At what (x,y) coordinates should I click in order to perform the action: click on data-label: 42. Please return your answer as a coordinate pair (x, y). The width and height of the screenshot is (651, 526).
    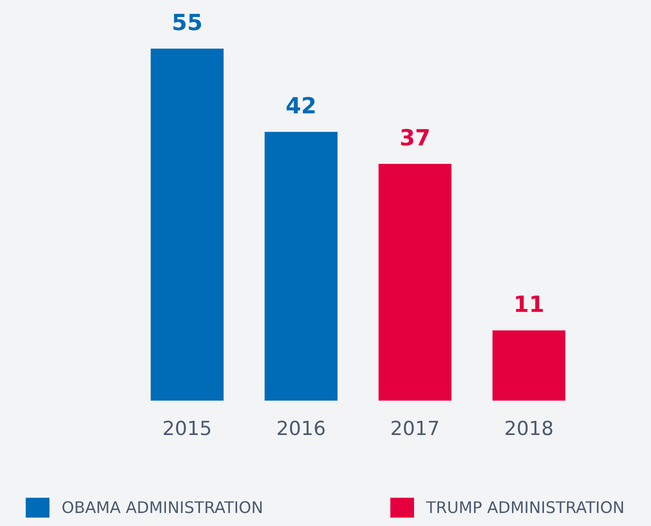
    Looking at the image, I should click on (300, 105).